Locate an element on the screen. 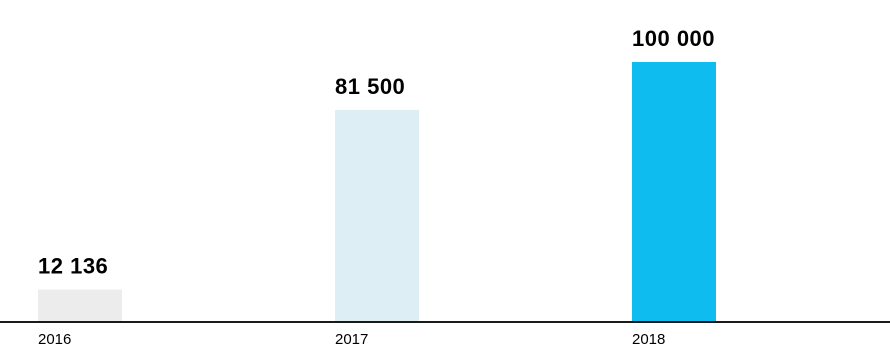  value-label-2016: 12 136 is located at coordinates (73, 266).